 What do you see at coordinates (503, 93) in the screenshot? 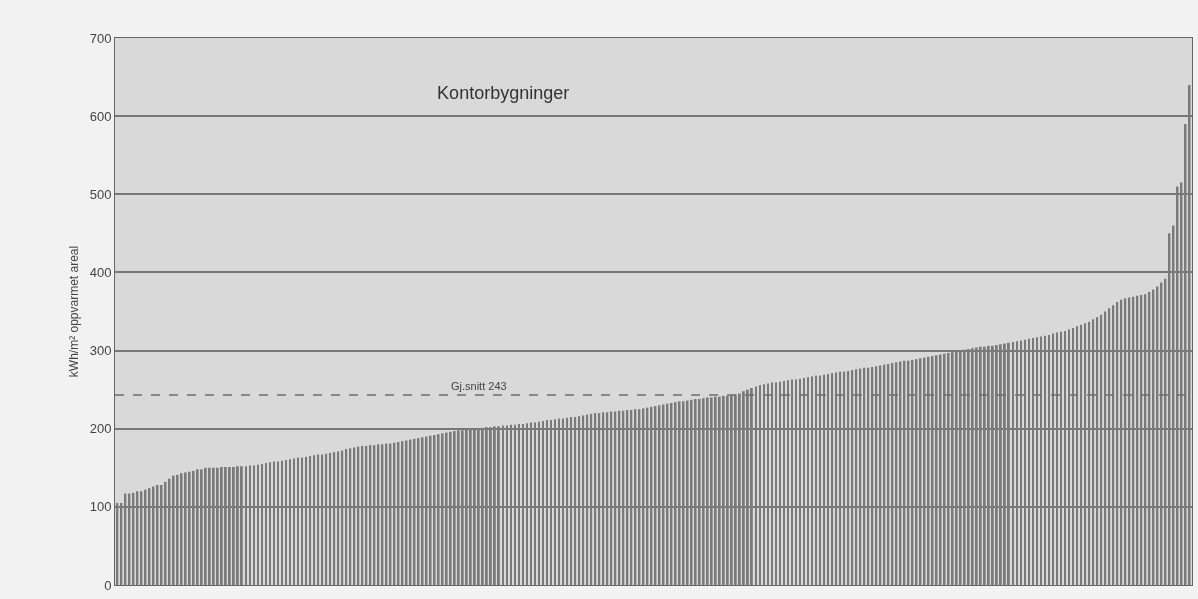
I see `text: Kontorbygninger` at bounding box center [503, 93].